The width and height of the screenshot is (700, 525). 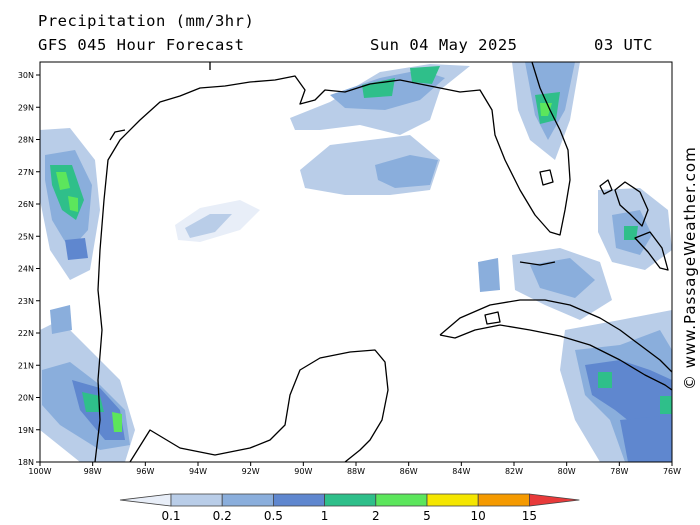 I want to click on lat-tick-label: 21N, so click(x=26, y=365).